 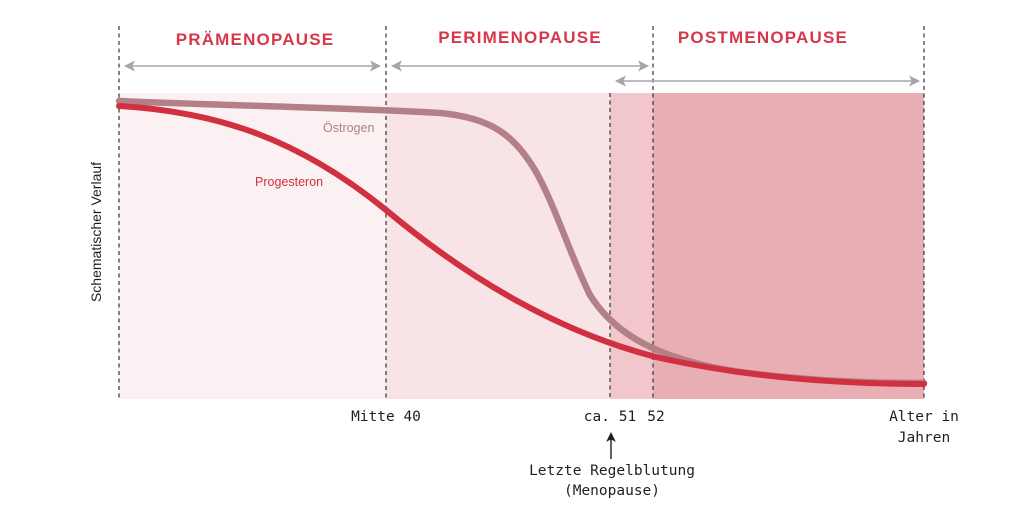 I want to click on tick-label-alter-line2: Jahren, so click(x=924, y=438).